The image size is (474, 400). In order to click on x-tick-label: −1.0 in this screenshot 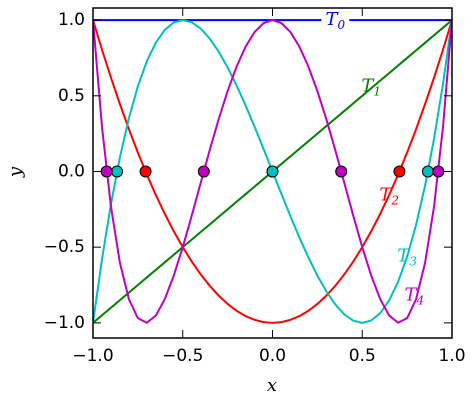, I will do `click(92, 356)`.